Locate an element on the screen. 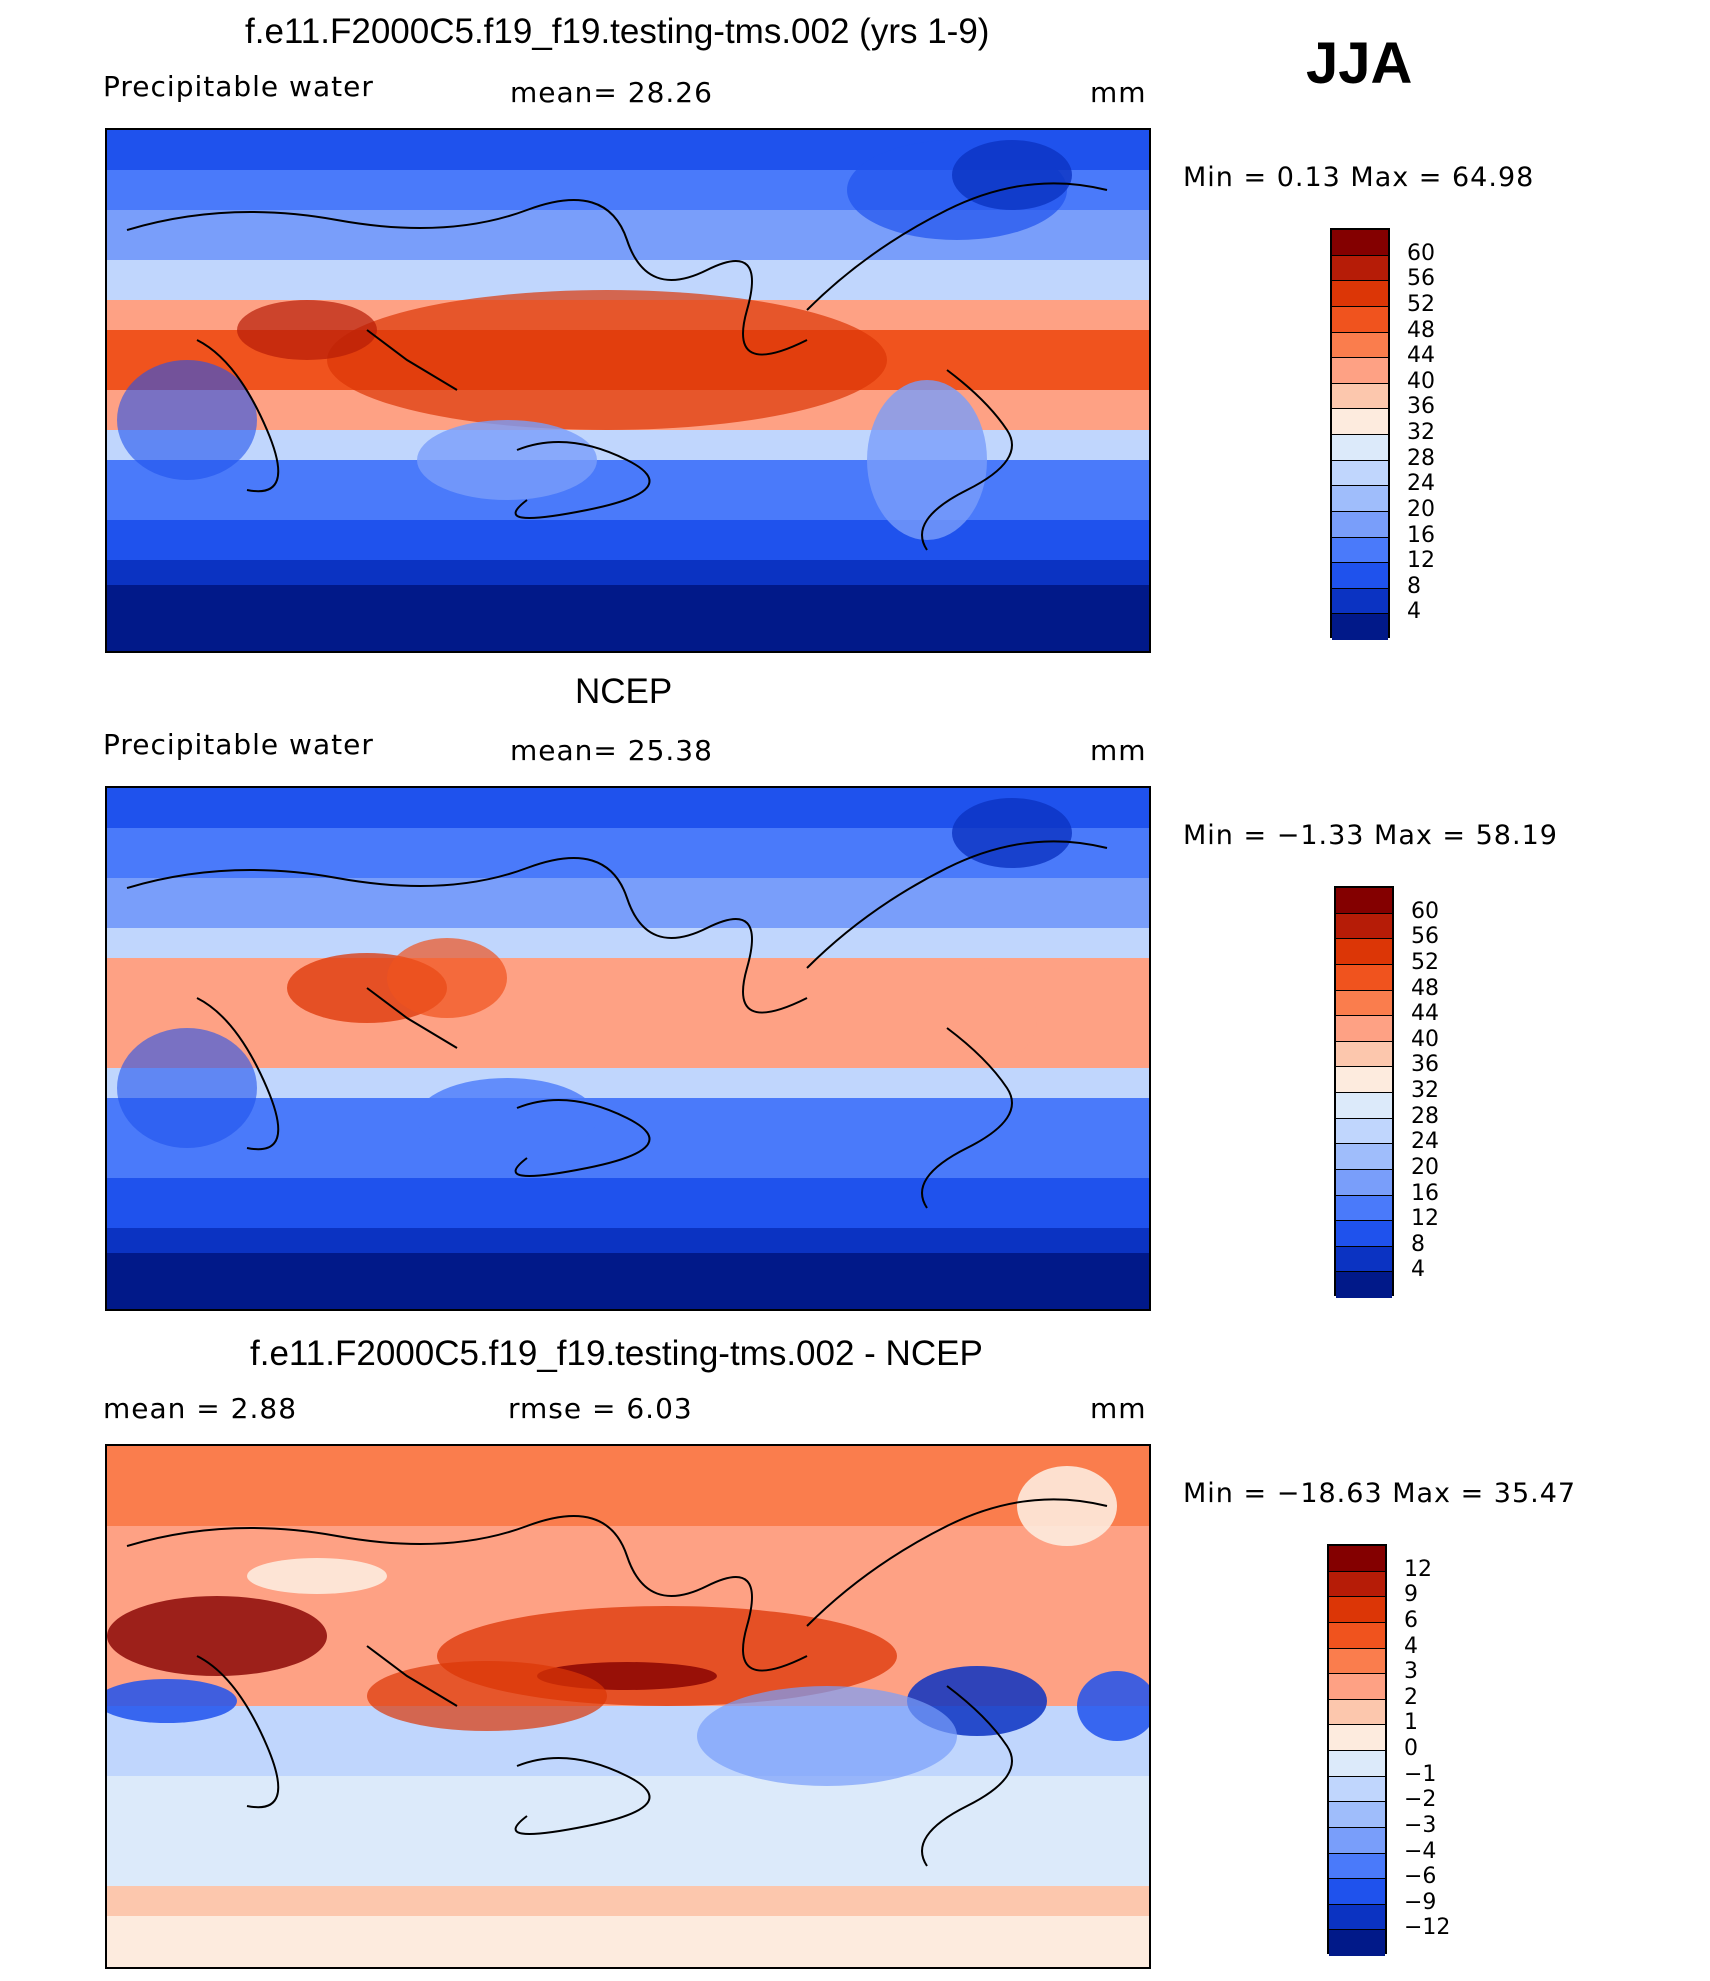  panel2-variable: Precipitable water is located at coordinates (238, 744).